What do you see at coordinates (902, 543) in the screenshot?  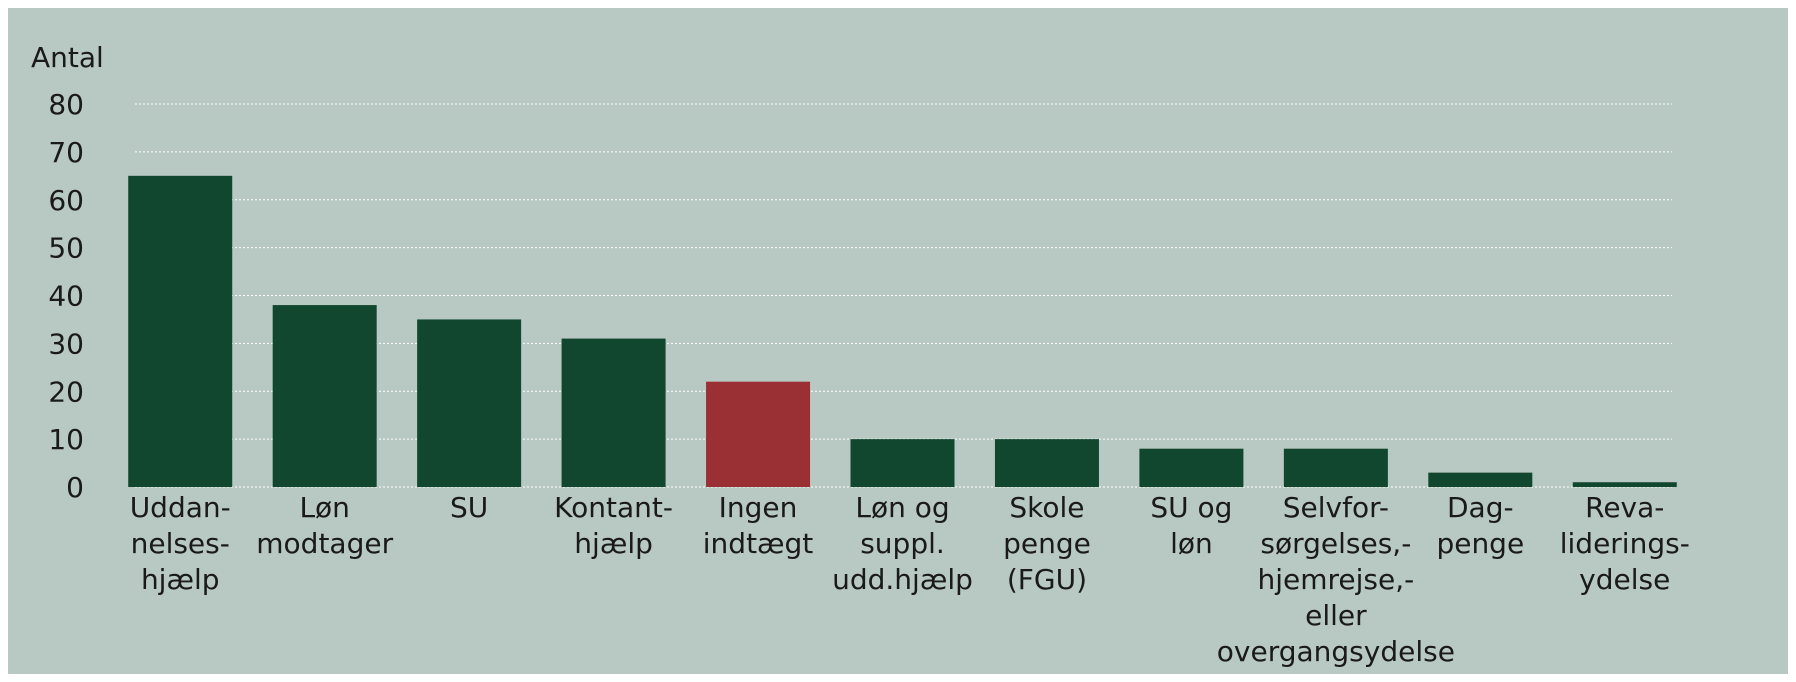 I see `x-tick-label: Løn og suppl. udd.hjælp` at bounding box center [902, 543].